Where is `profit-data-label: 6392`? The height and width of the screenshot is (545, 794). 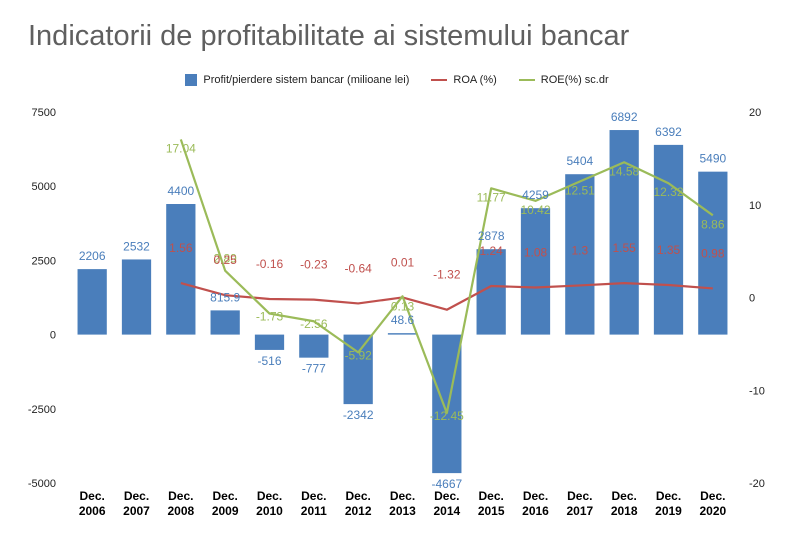
profit-data-label: 6392 is located at coordinates (668, 132).